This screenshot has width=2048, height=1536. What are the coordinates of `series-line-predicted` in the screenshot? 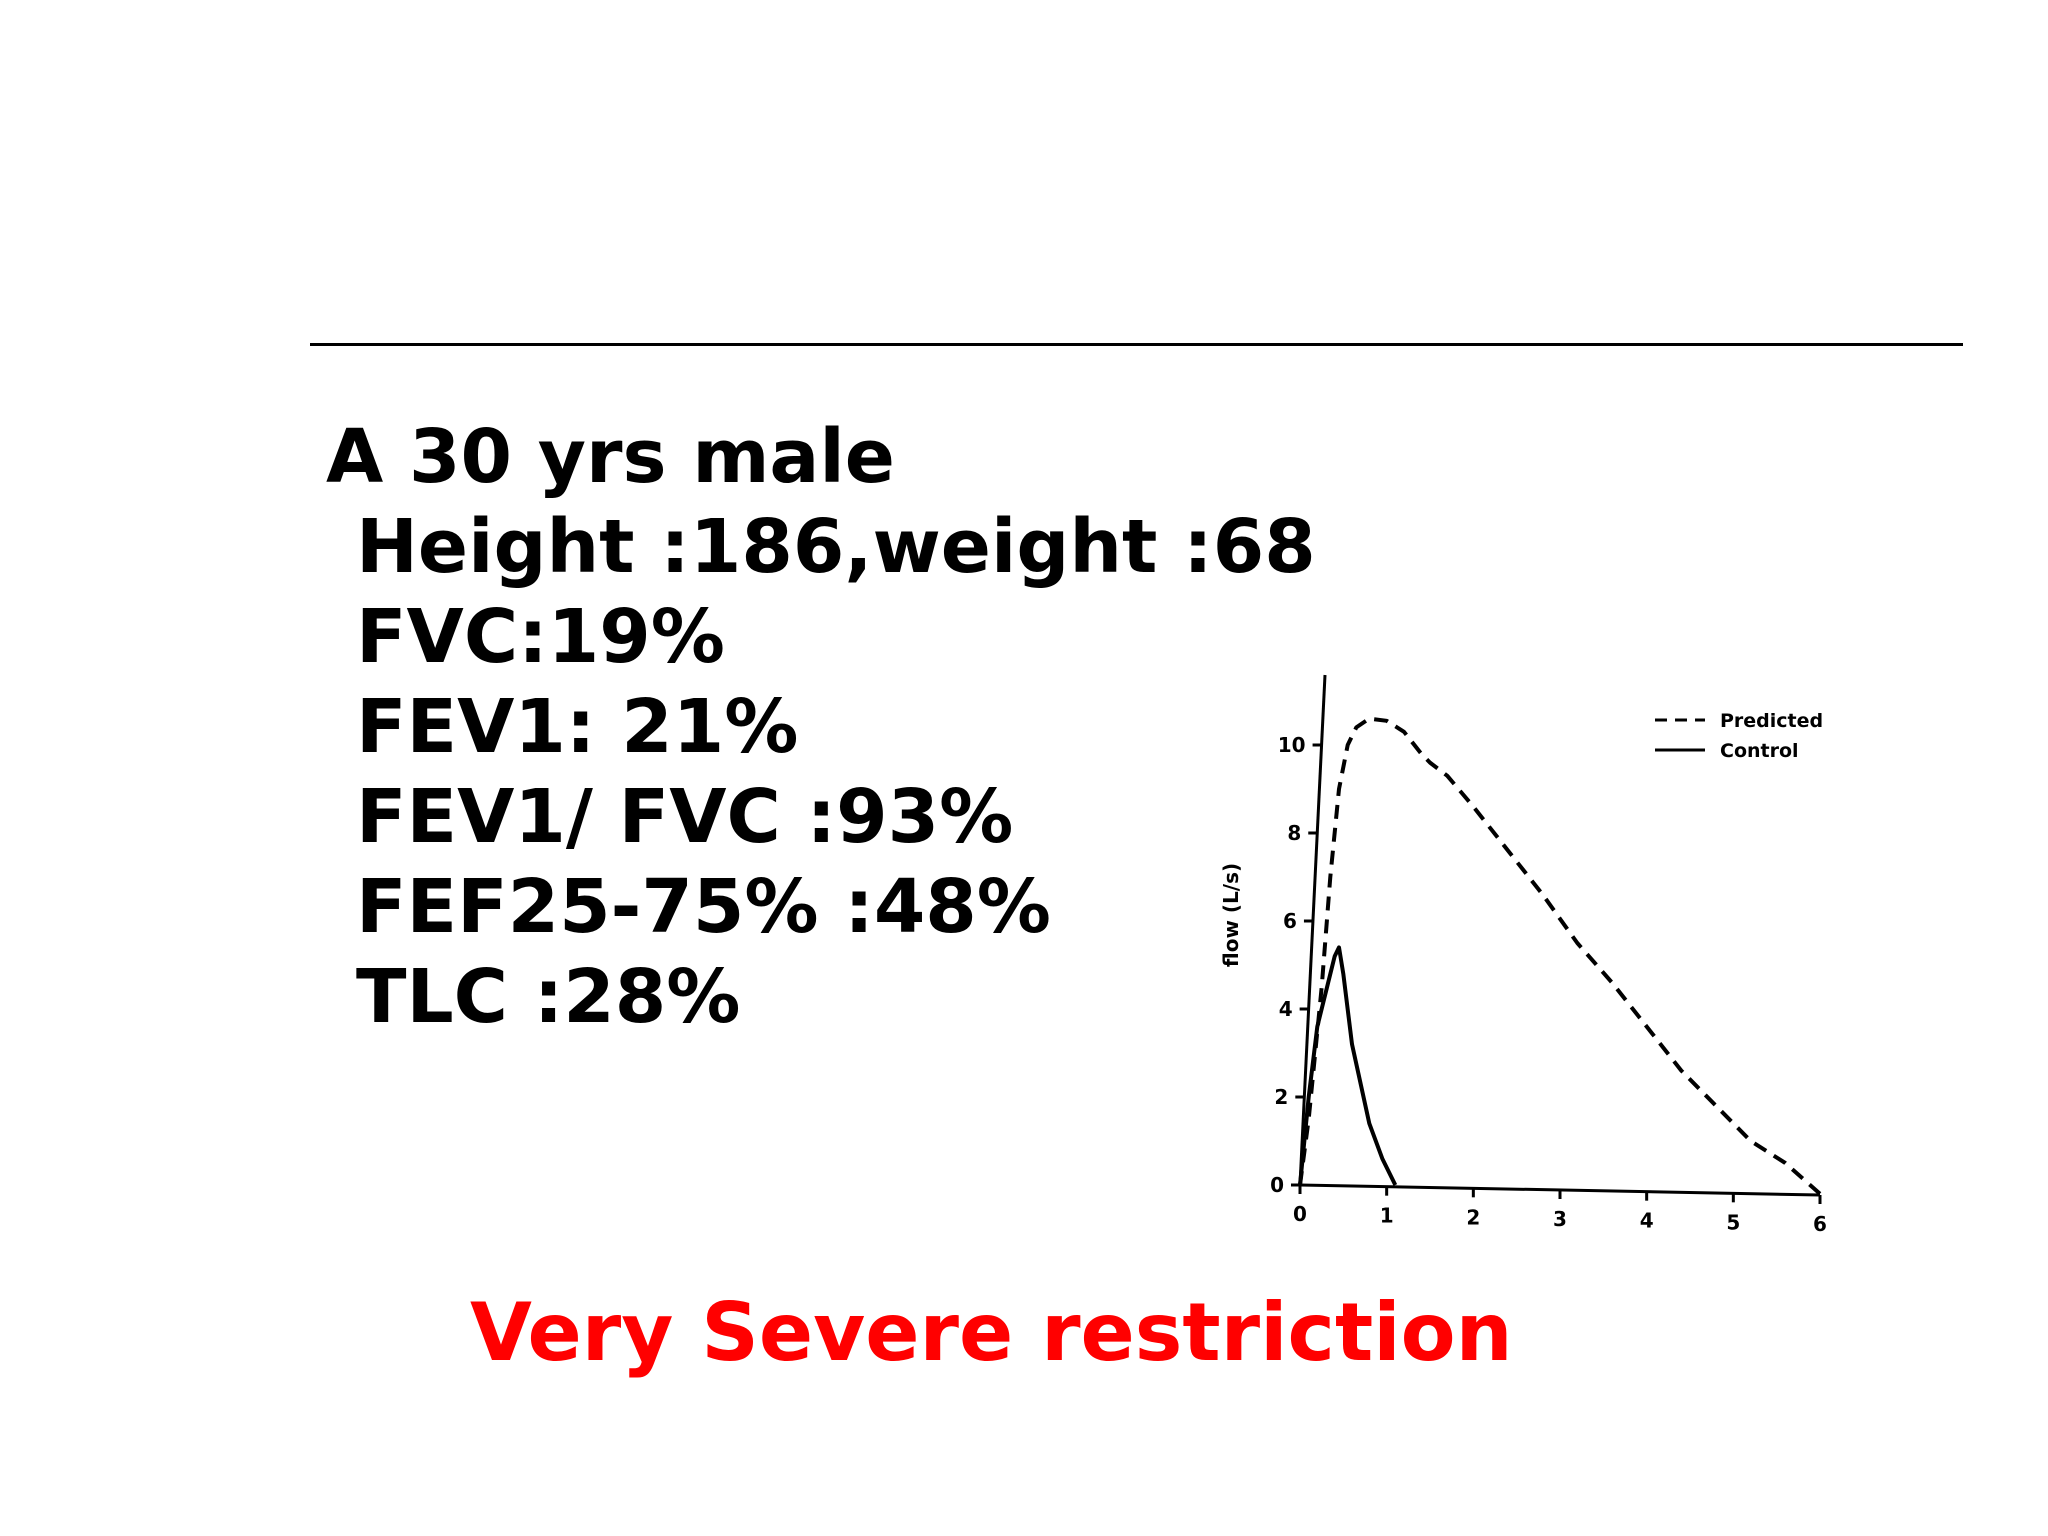 It's located at (1560, 956).